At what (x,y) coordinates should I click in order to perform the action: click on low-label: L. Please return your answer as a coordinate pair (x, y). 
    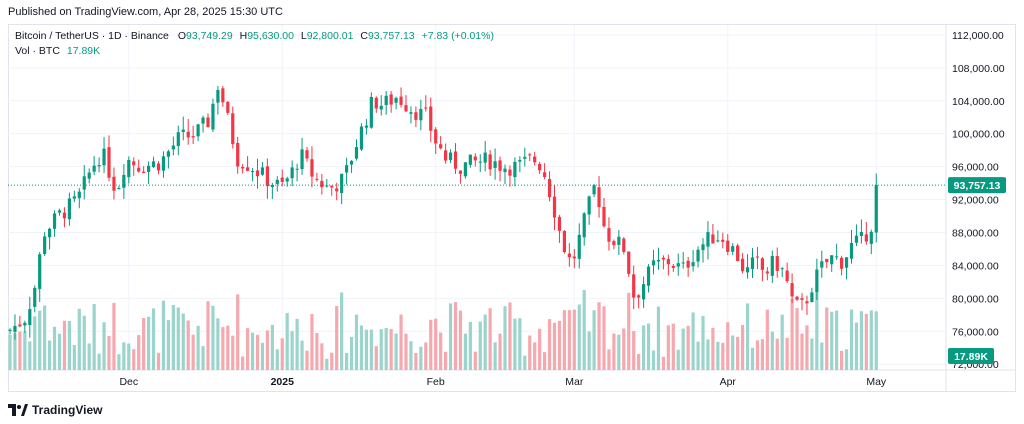
    Looking at the image, I should click on (303, 36).